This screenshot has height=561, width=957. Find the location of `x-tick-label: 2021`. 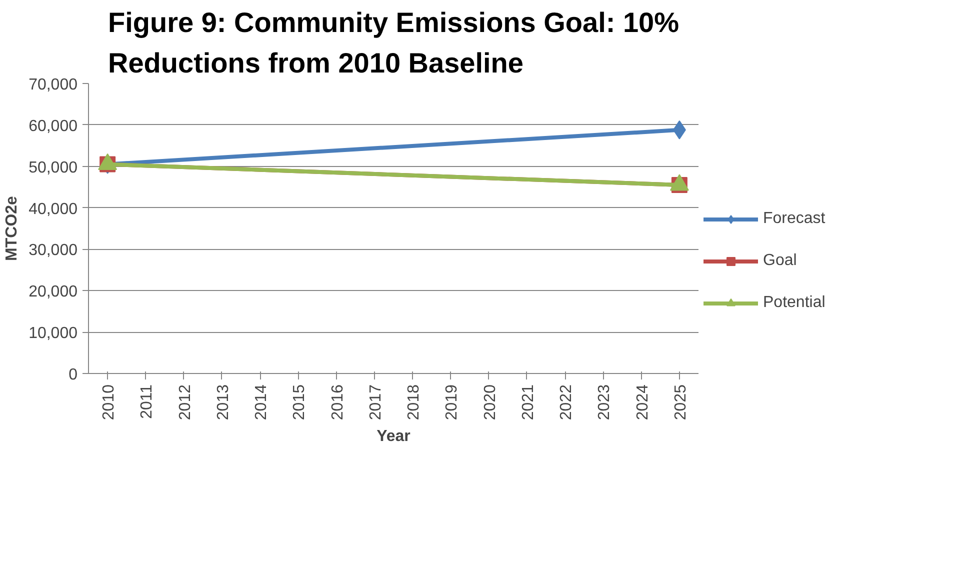

x-tick-label: 2021 is located at coordinates (528, 402).